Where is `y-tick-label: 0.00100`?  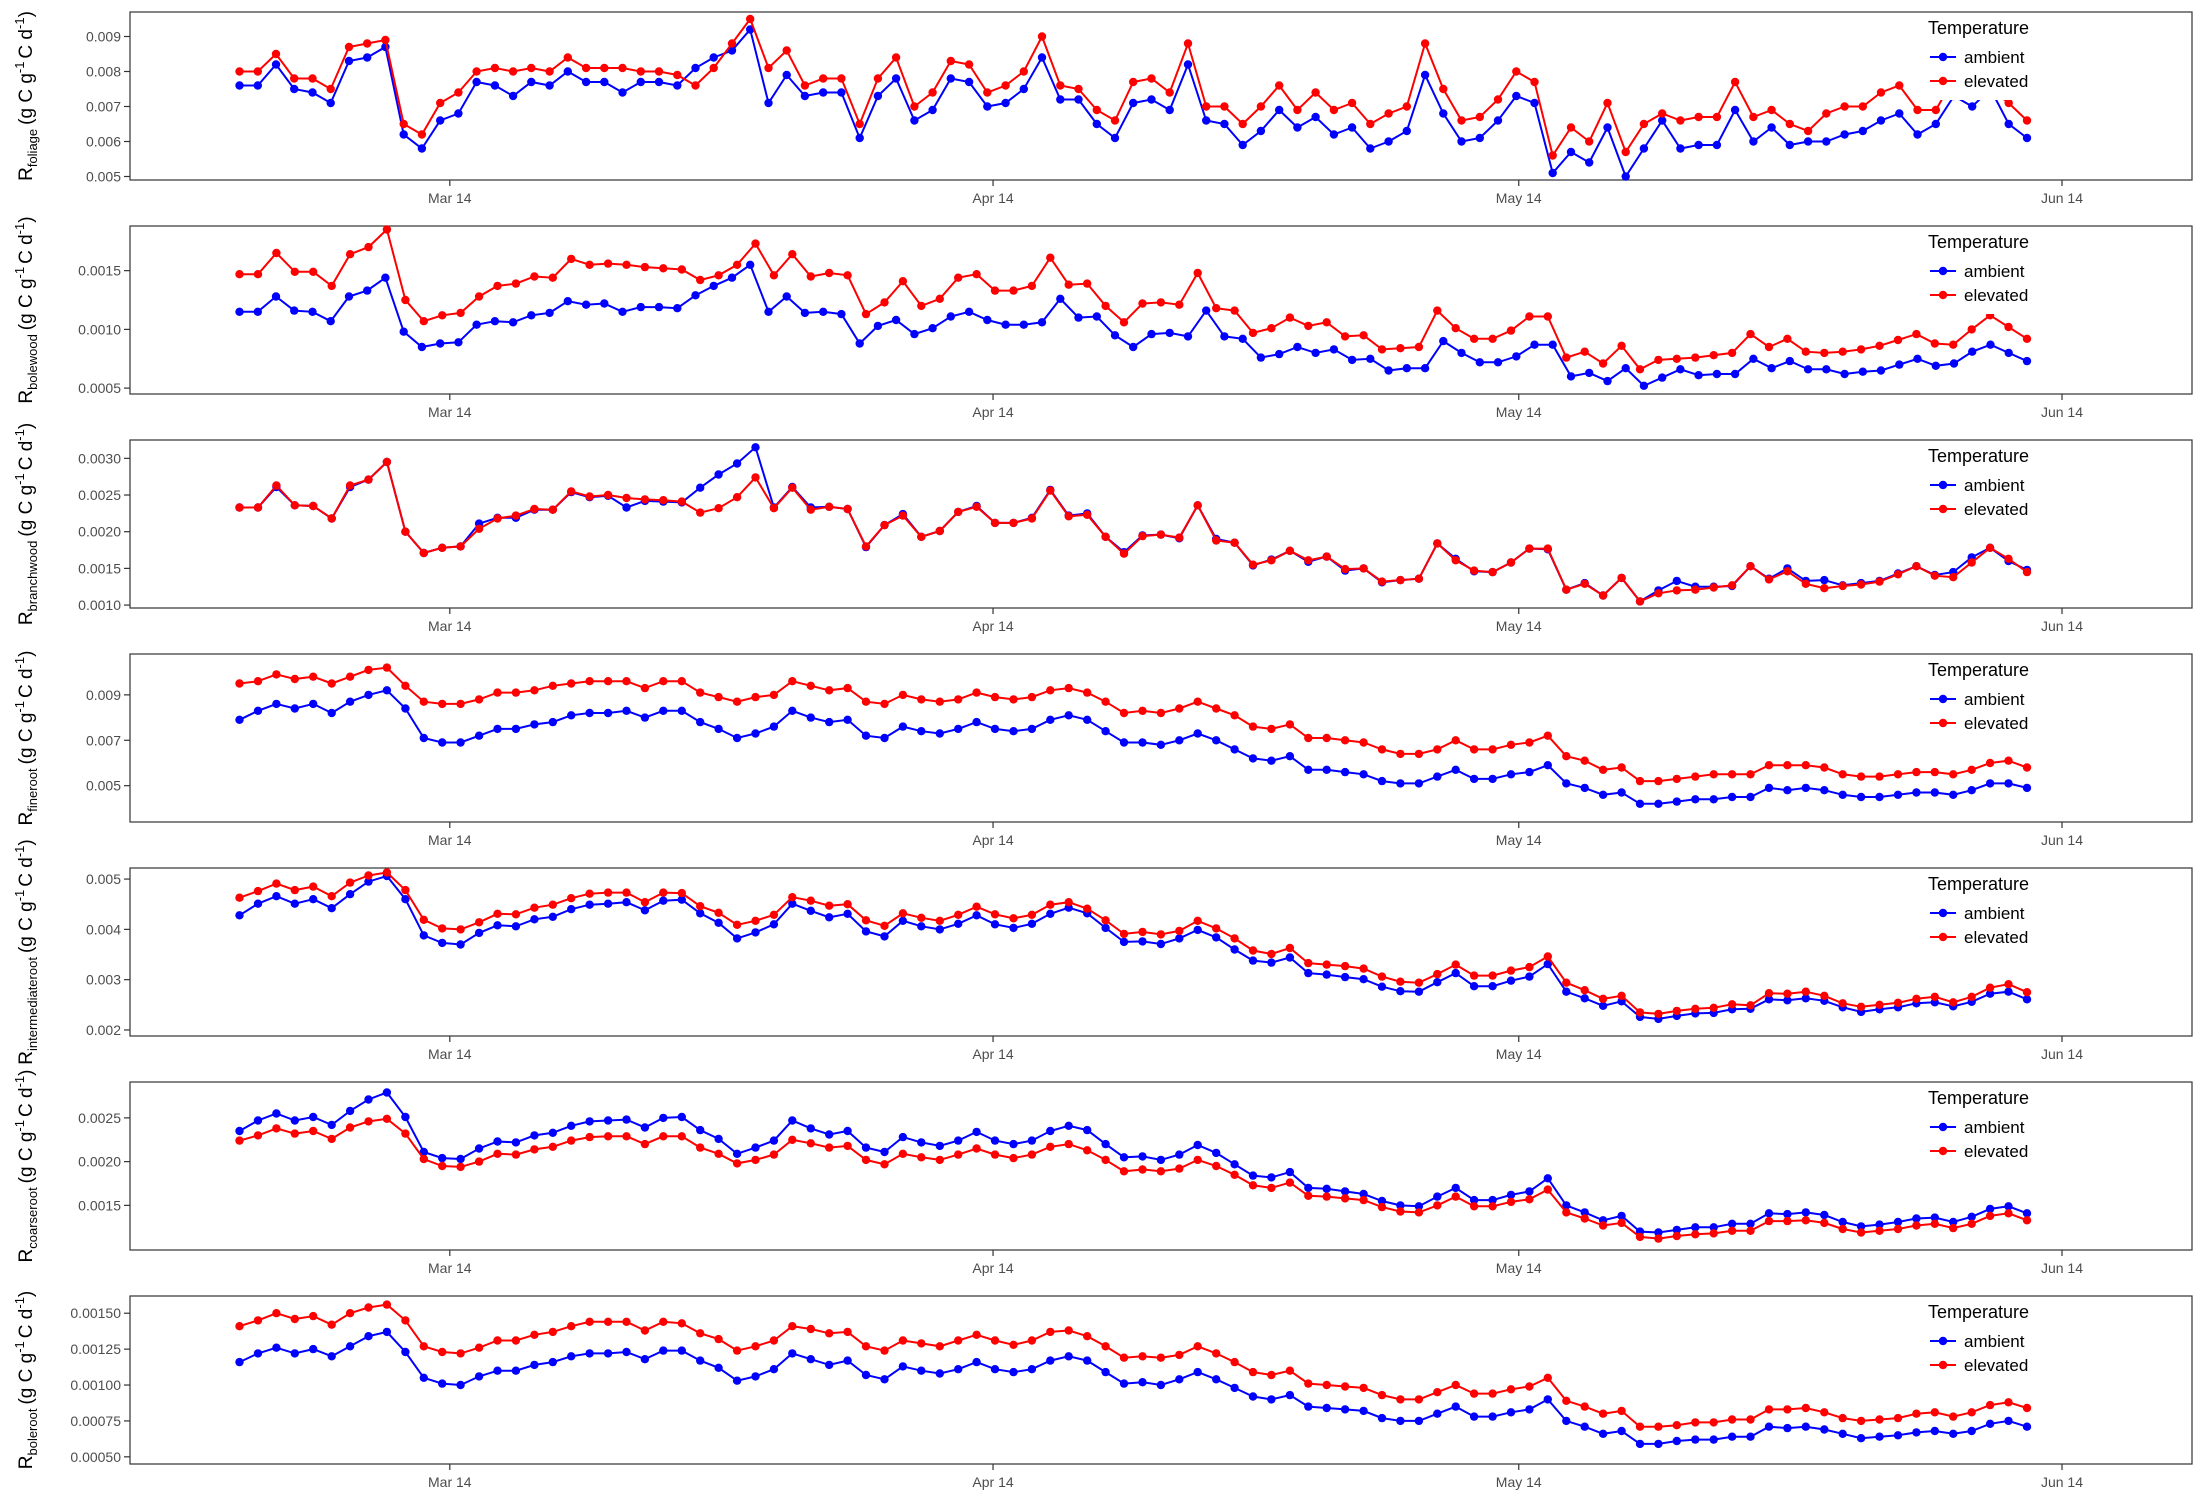 y-tick-label: 0.00100 is located at coordinates (95, 1385).